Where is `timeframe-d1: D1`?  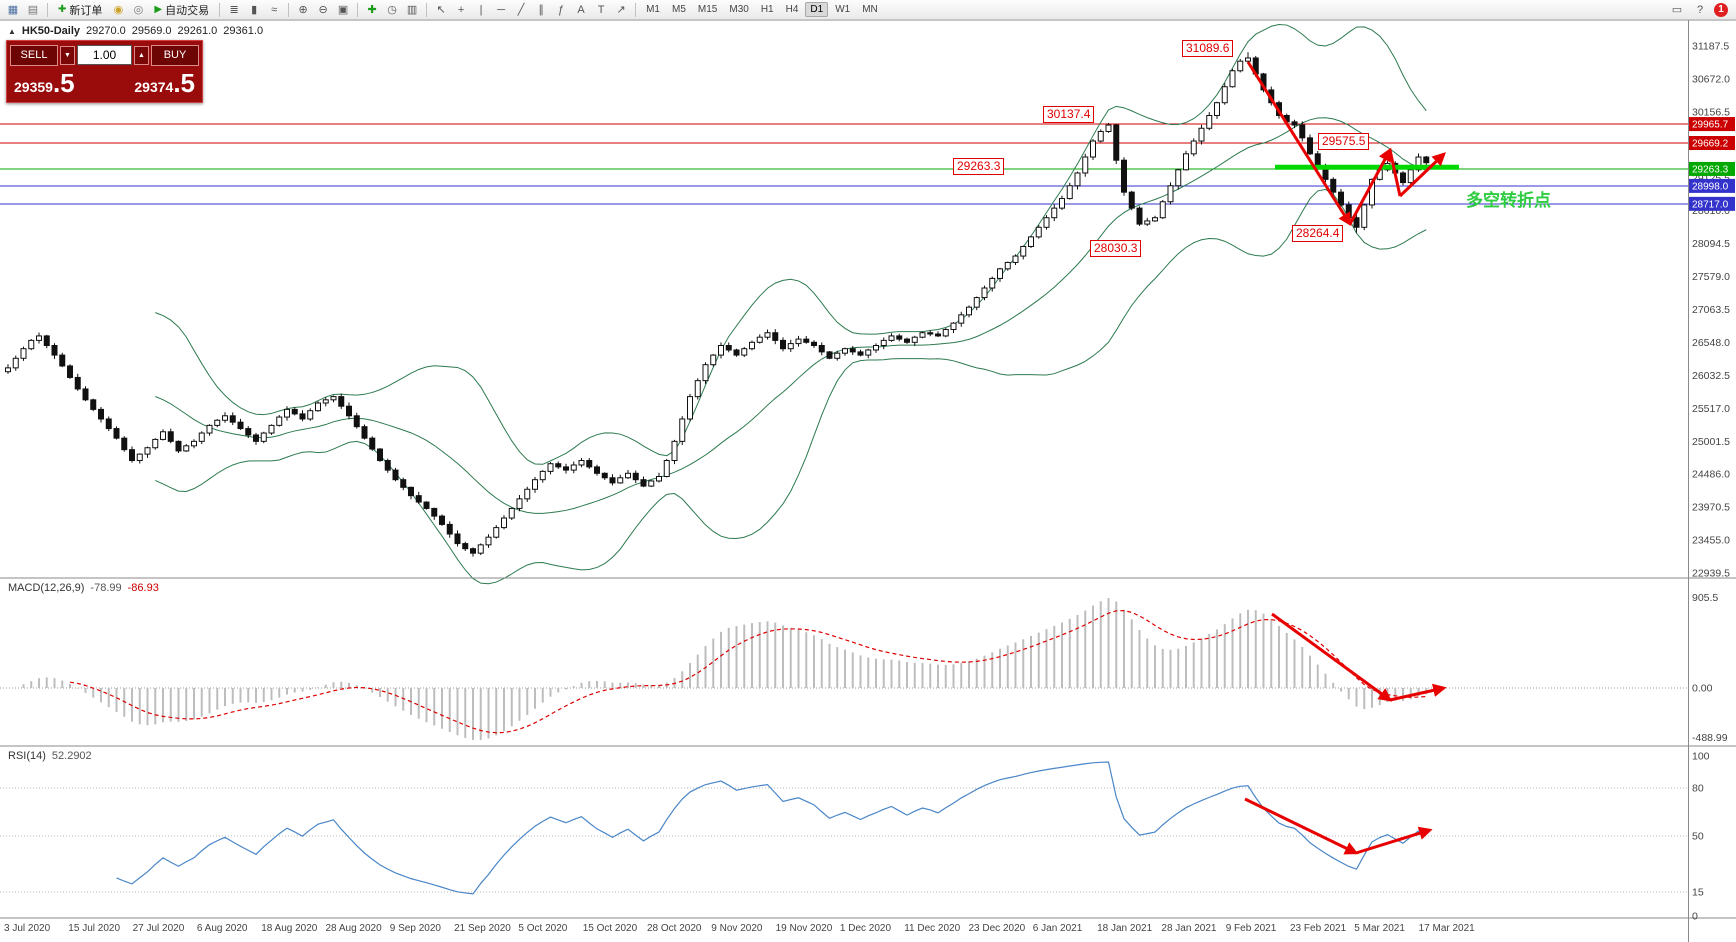 timeframe-d1: D1 is located at coordinates (817, 9).